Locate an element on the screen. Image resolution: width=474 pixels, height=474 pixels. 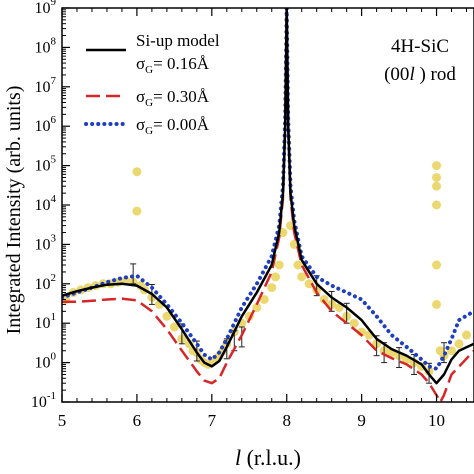
y-tick-label: 10³ is located at coordinates (46, 242).